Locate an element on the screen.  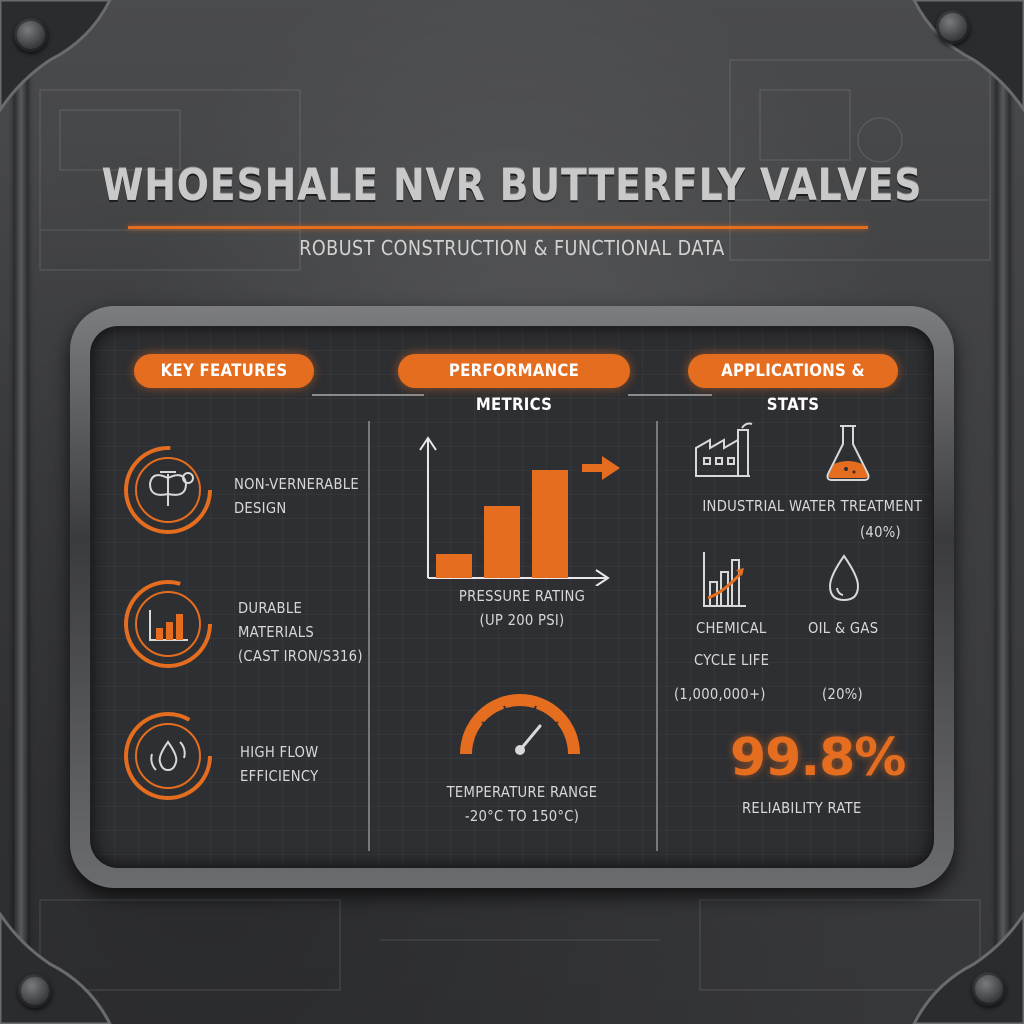
chemical-label: CHEMICAL is located at coordinates (731, 628).